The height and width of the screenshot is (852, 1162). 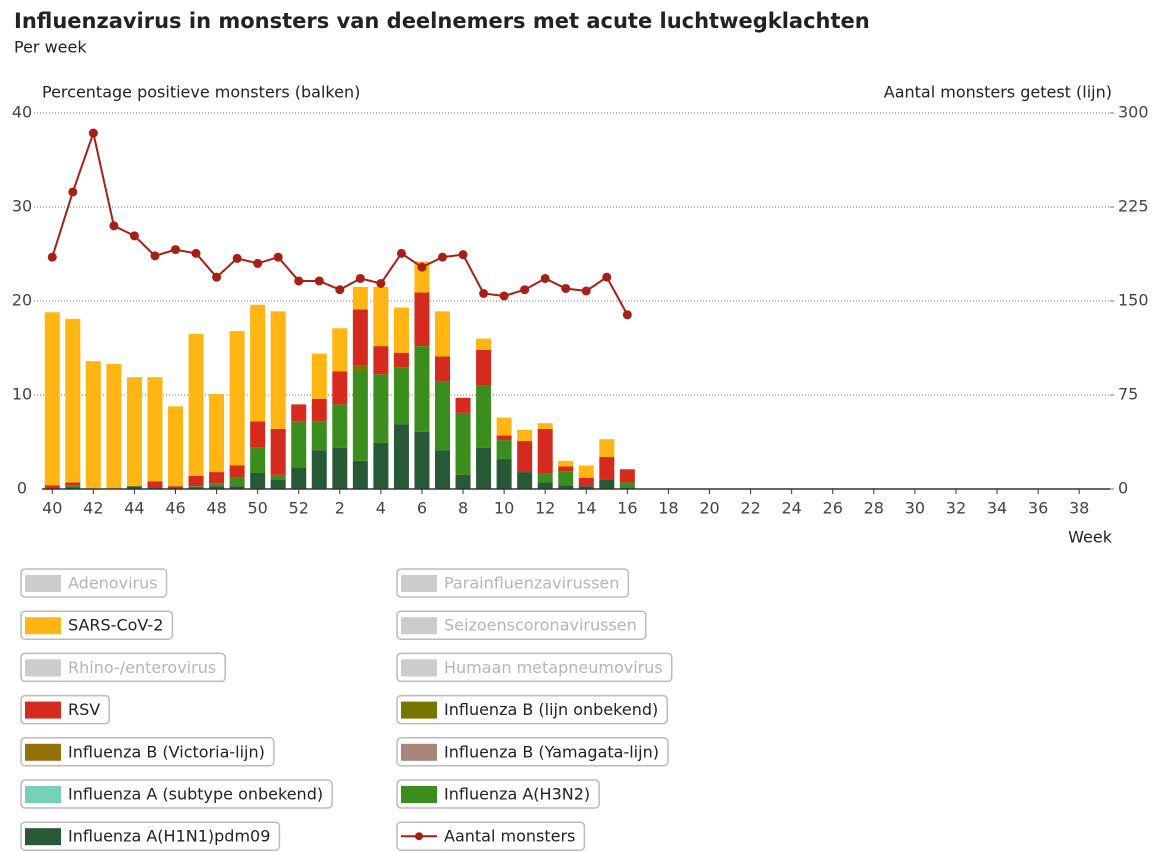 What do you see at coordinates (517, 794) in the screenshot?
I see `legend-label: Influenza A(H3N2)` at bounding box center [517, 794].